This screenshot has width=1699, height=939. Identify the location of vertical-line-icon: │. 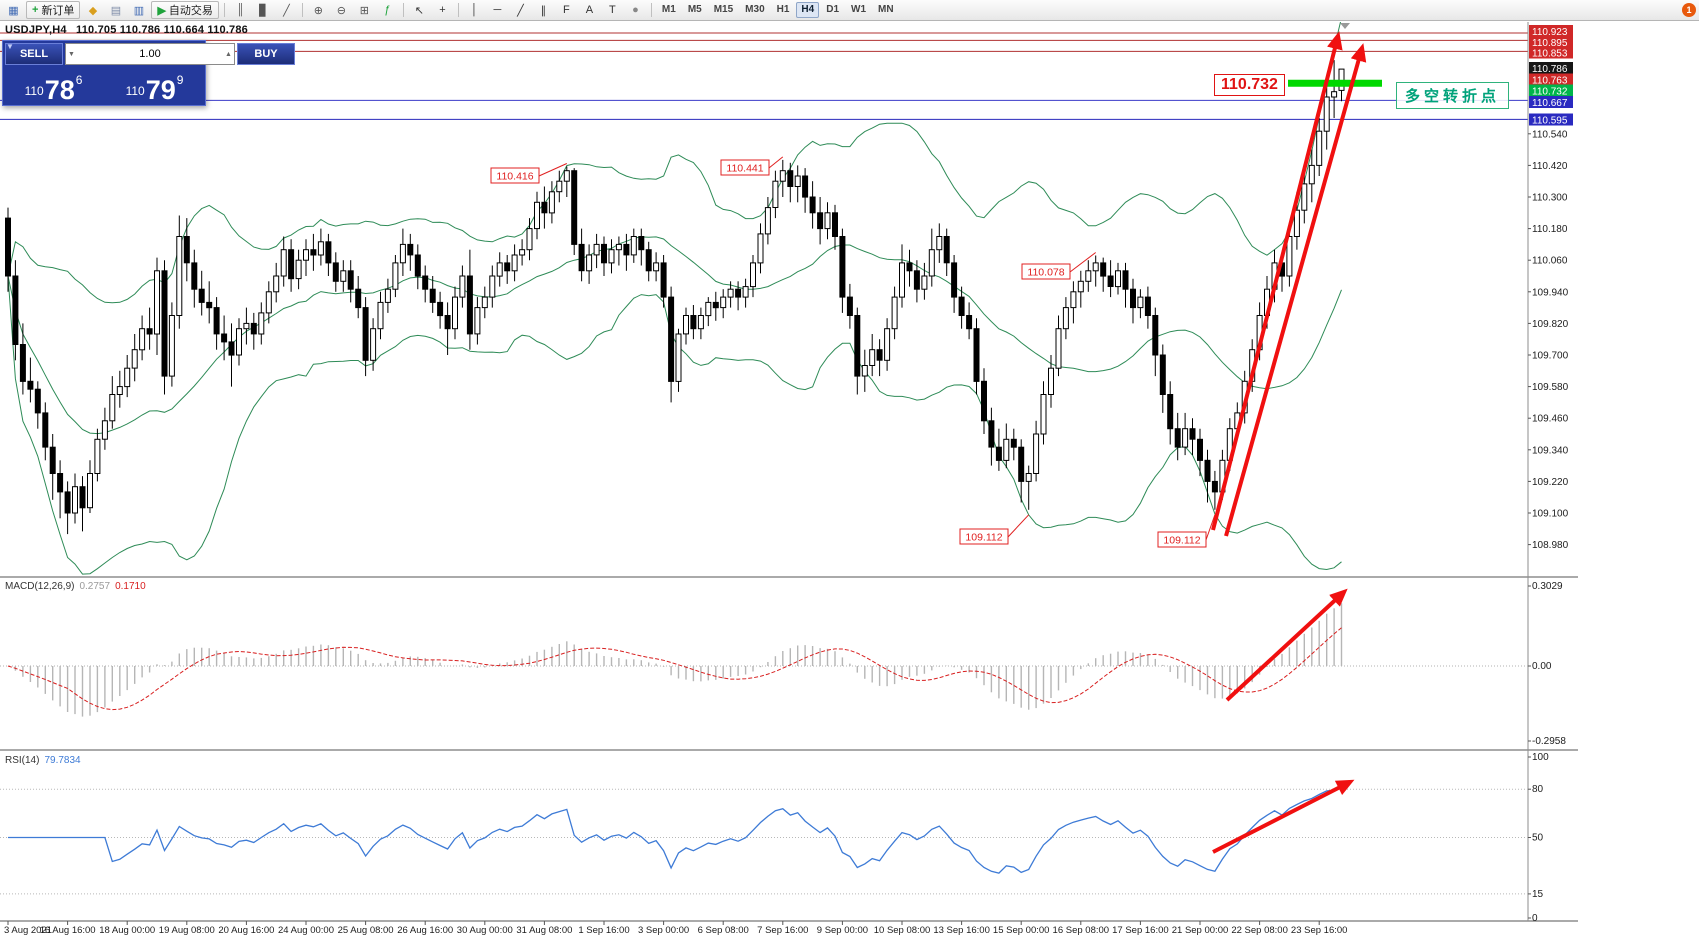
(474, 10).